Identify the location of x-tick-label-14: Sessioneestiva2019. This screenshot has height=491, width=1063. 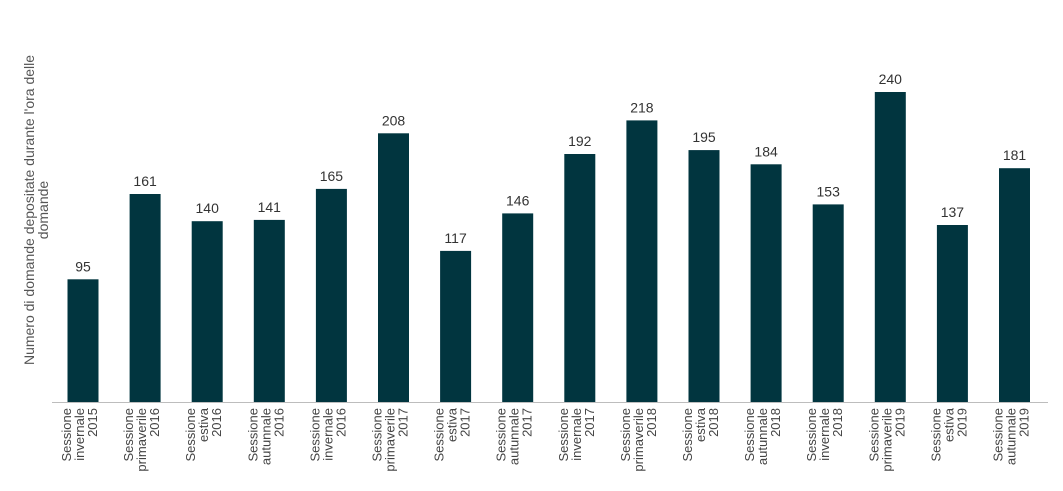
(948, 434).